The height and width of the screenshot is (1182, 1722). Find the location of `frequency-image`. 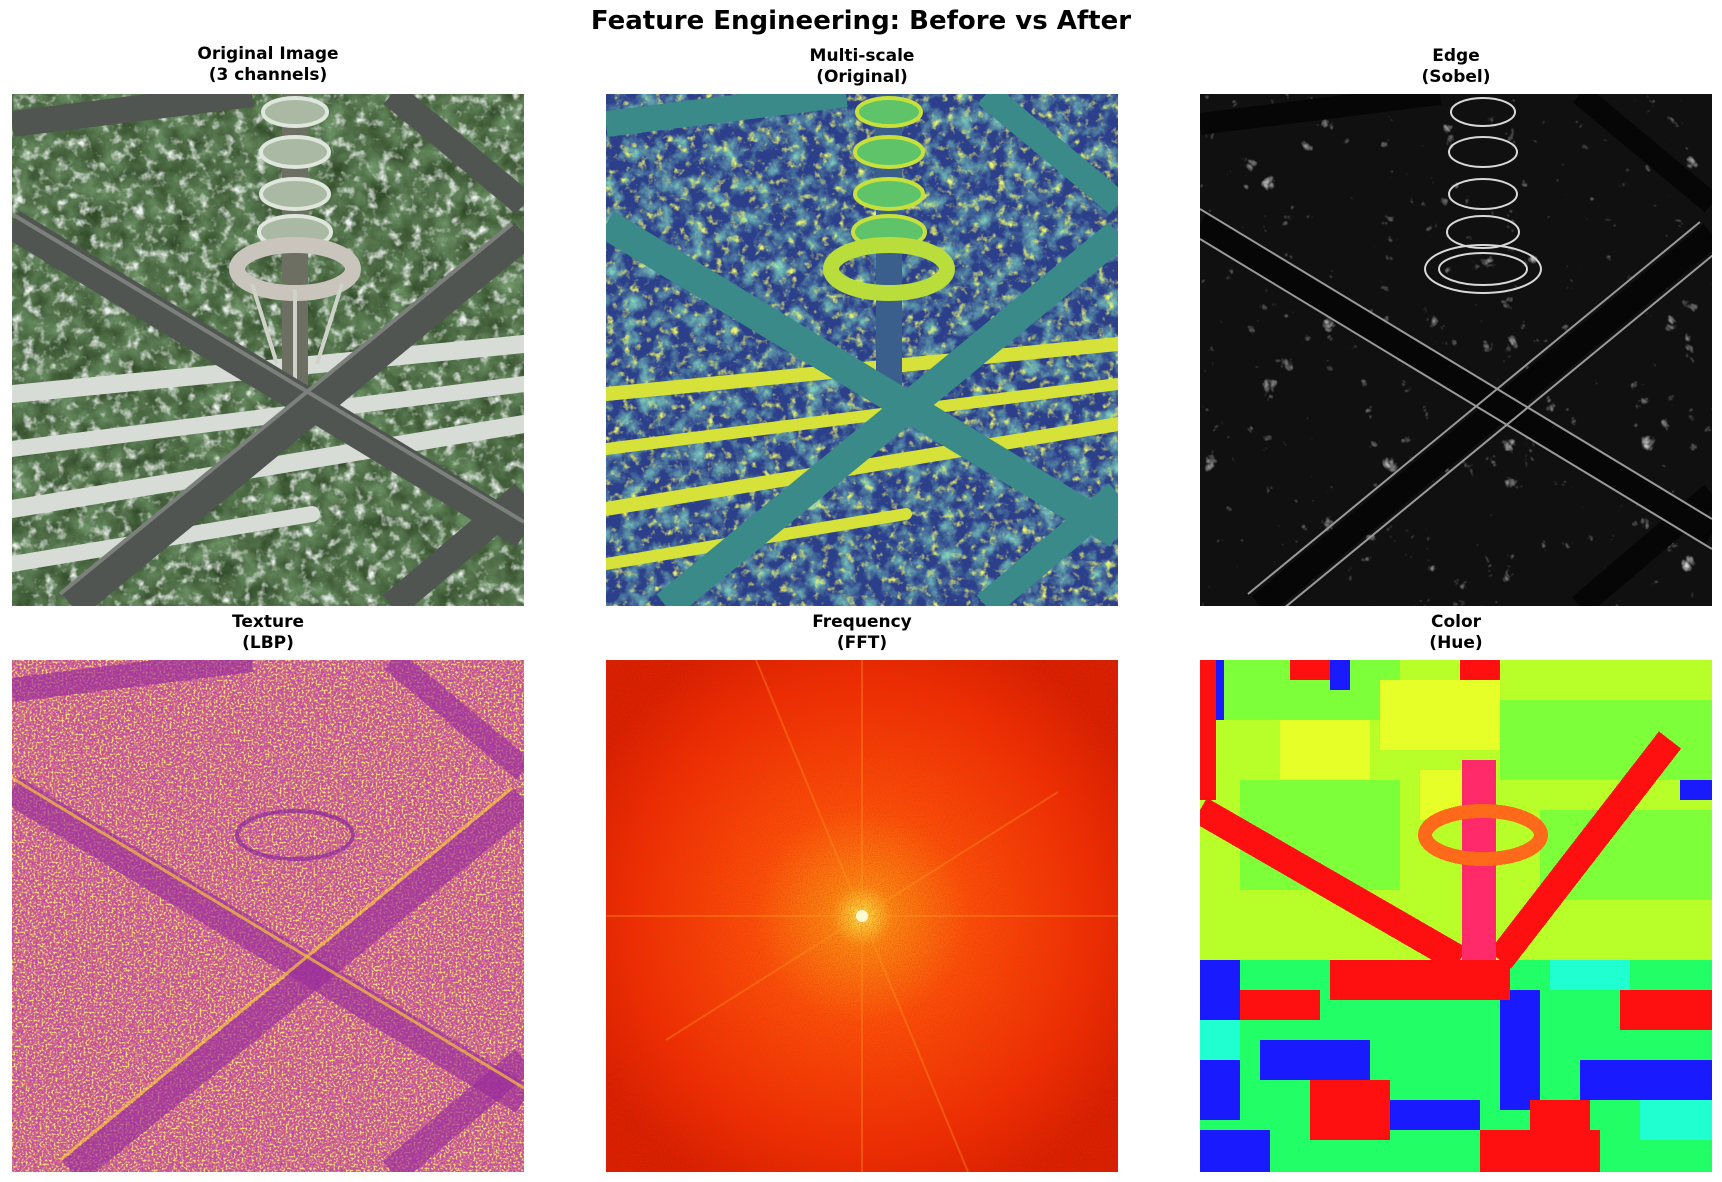

frequency-image is located at coordinates (862, 916).